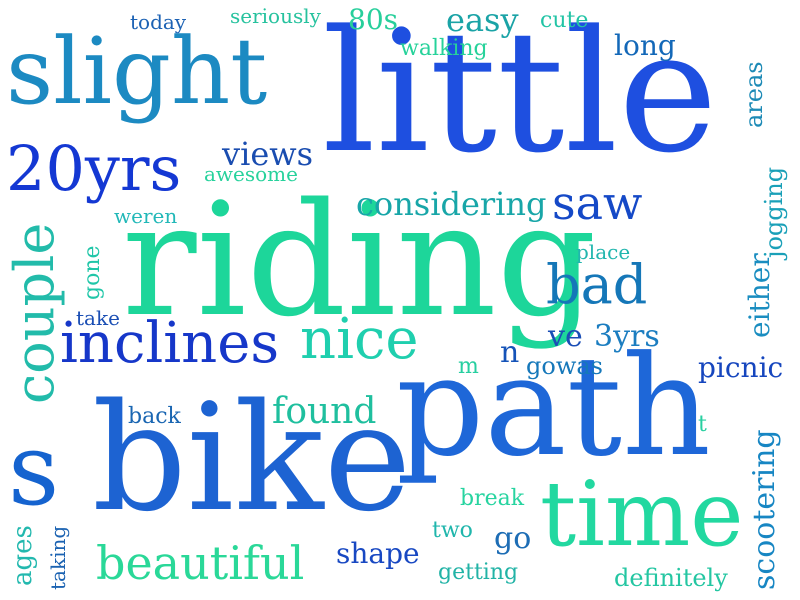  I want to click on cloud-word: take, so click(98, 318).